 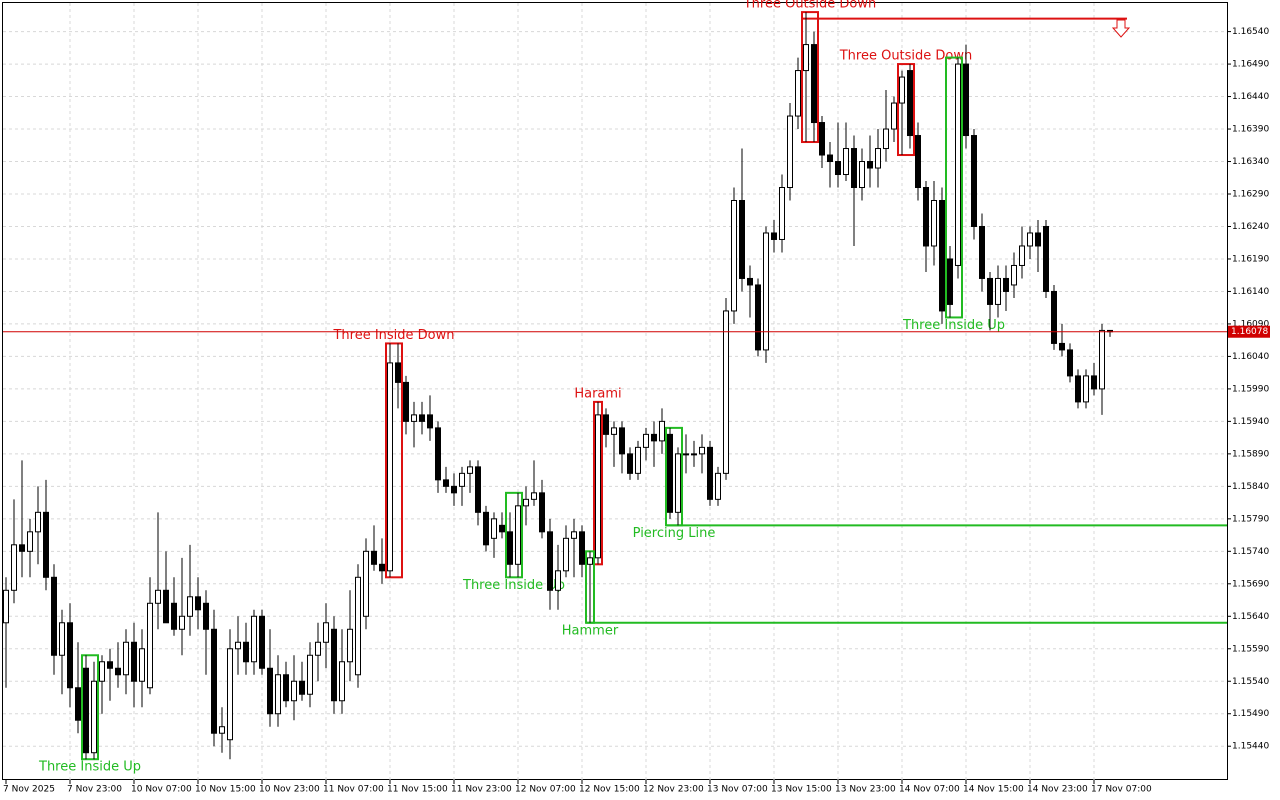 What do you see at coordinates (417, 790) in the screenshot?
I see `x-tick-label: 11 Nov 15:00` at bounding box center [417, 790].